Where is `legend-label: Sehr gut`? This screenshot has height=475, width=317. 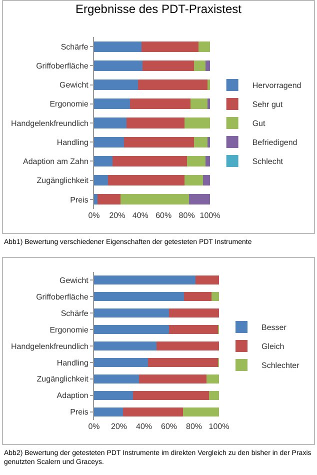 legend-label: Sehr gut is located at coordinates (268, 105).